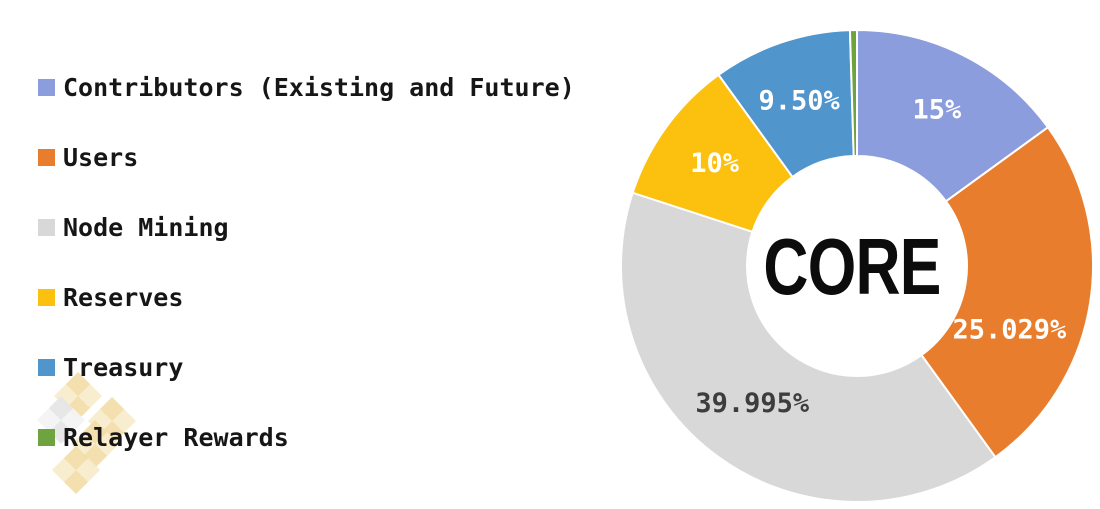 Image resolution: width=1100 pixels, height=509 pixels. I want to click on slice-label-treasury: 9.50%, so click(799, 100).